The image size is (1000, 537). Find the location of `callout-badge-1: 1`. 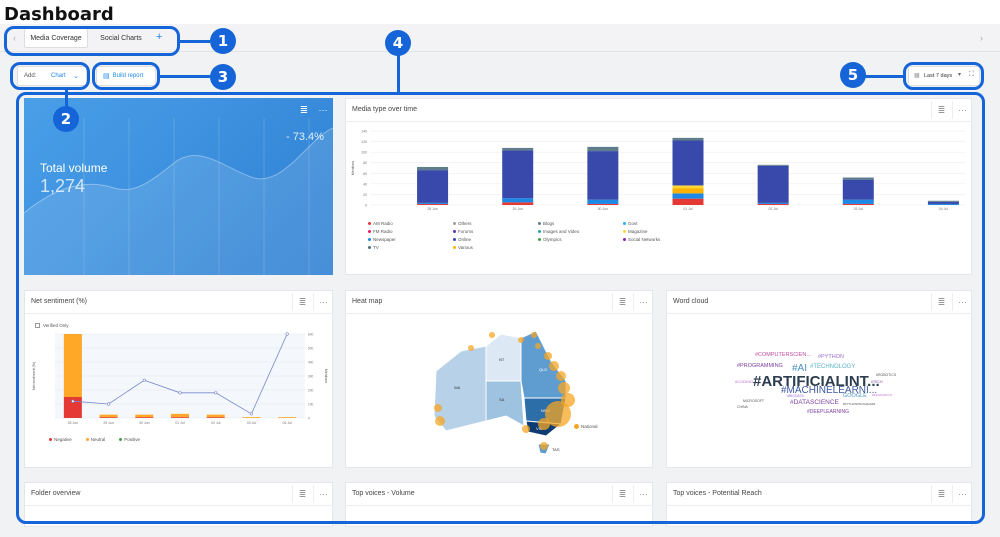

callout-badge-1: 1 is located at coordinates (223, 41).